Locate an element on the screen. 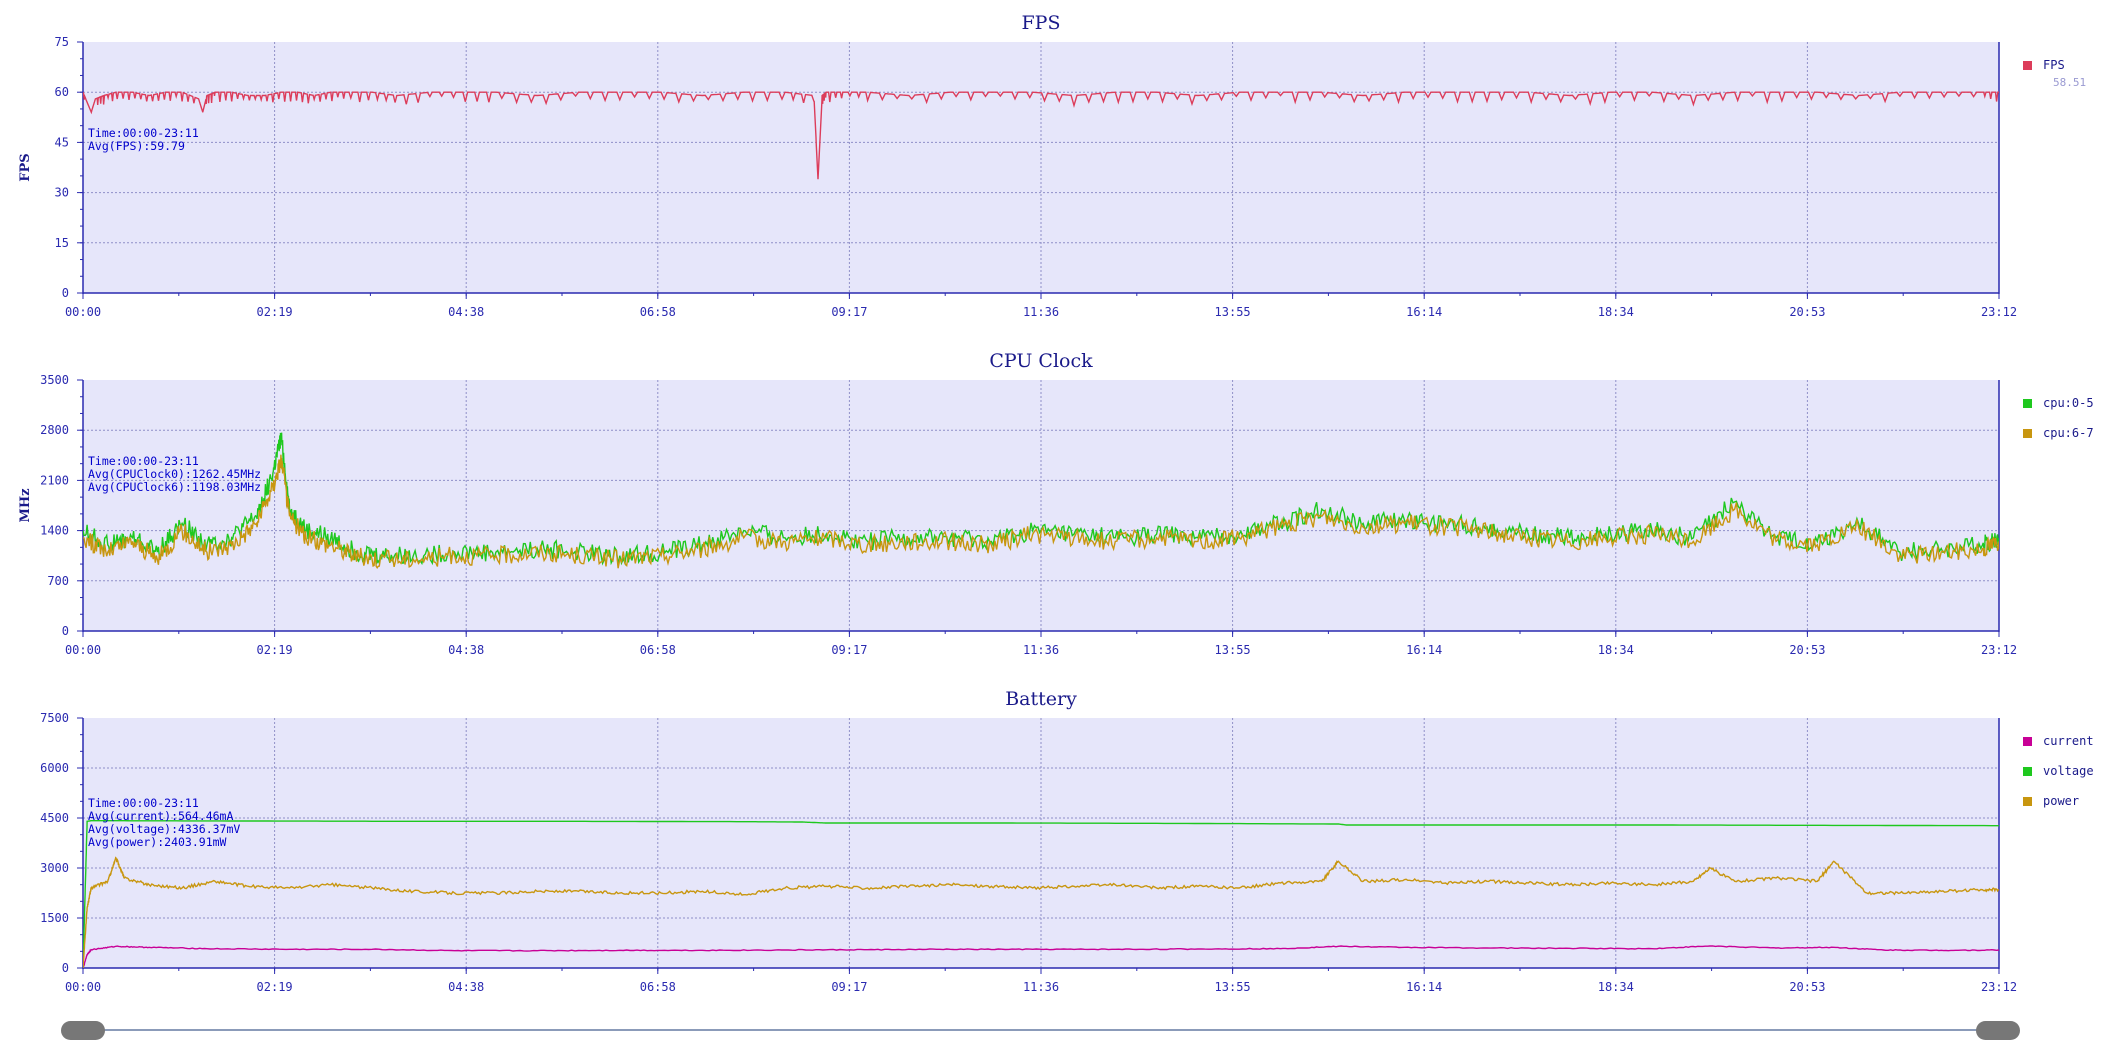 The height and width of the screenshot is (1046, 2106). y-tick-label: 6000 is located at coordinates (54, 768).